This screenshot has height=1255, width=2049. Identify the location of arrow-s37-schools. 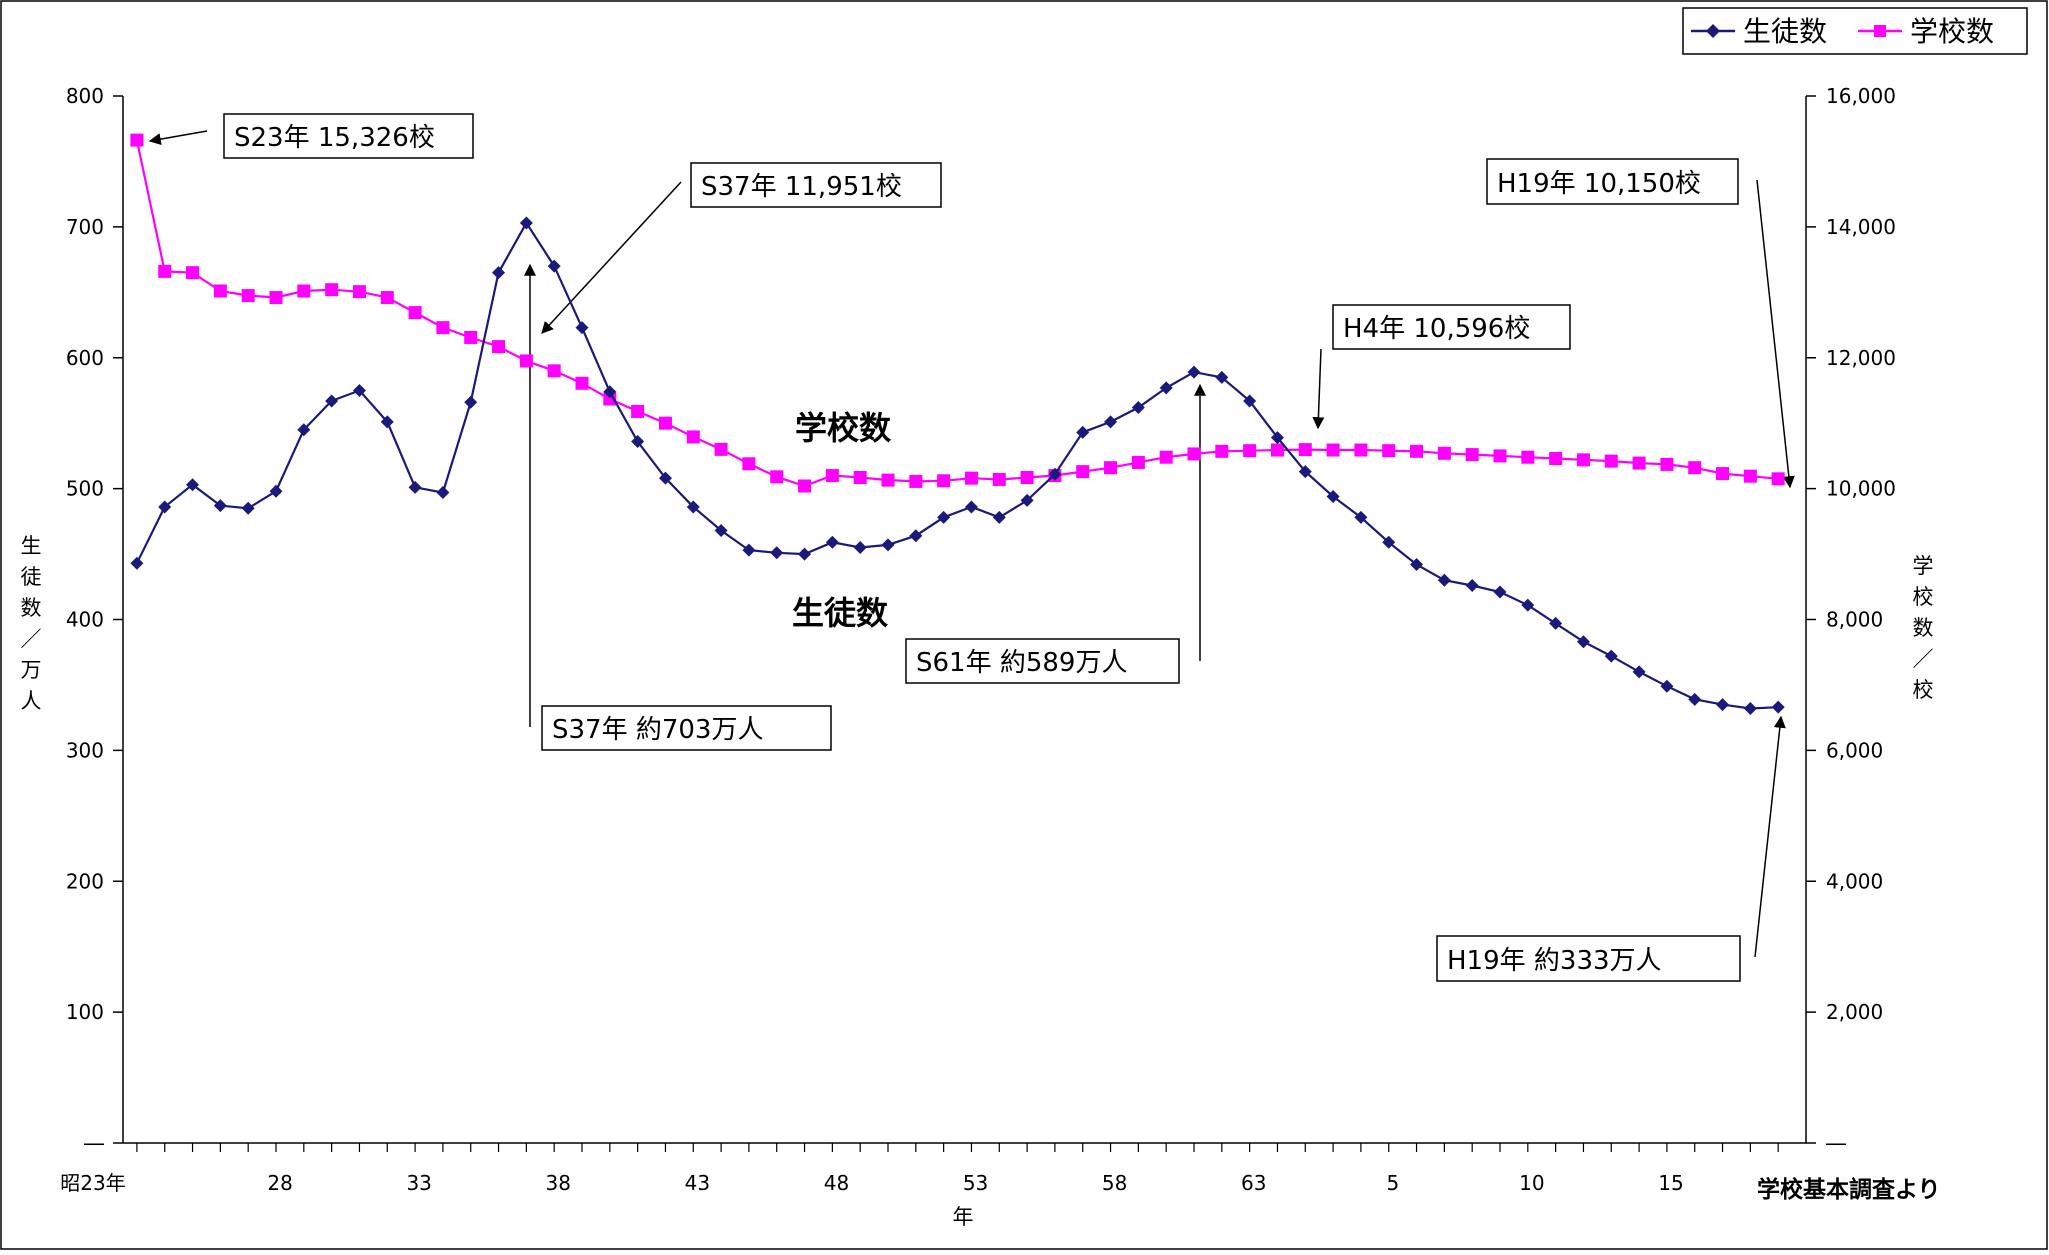
(611, 257).